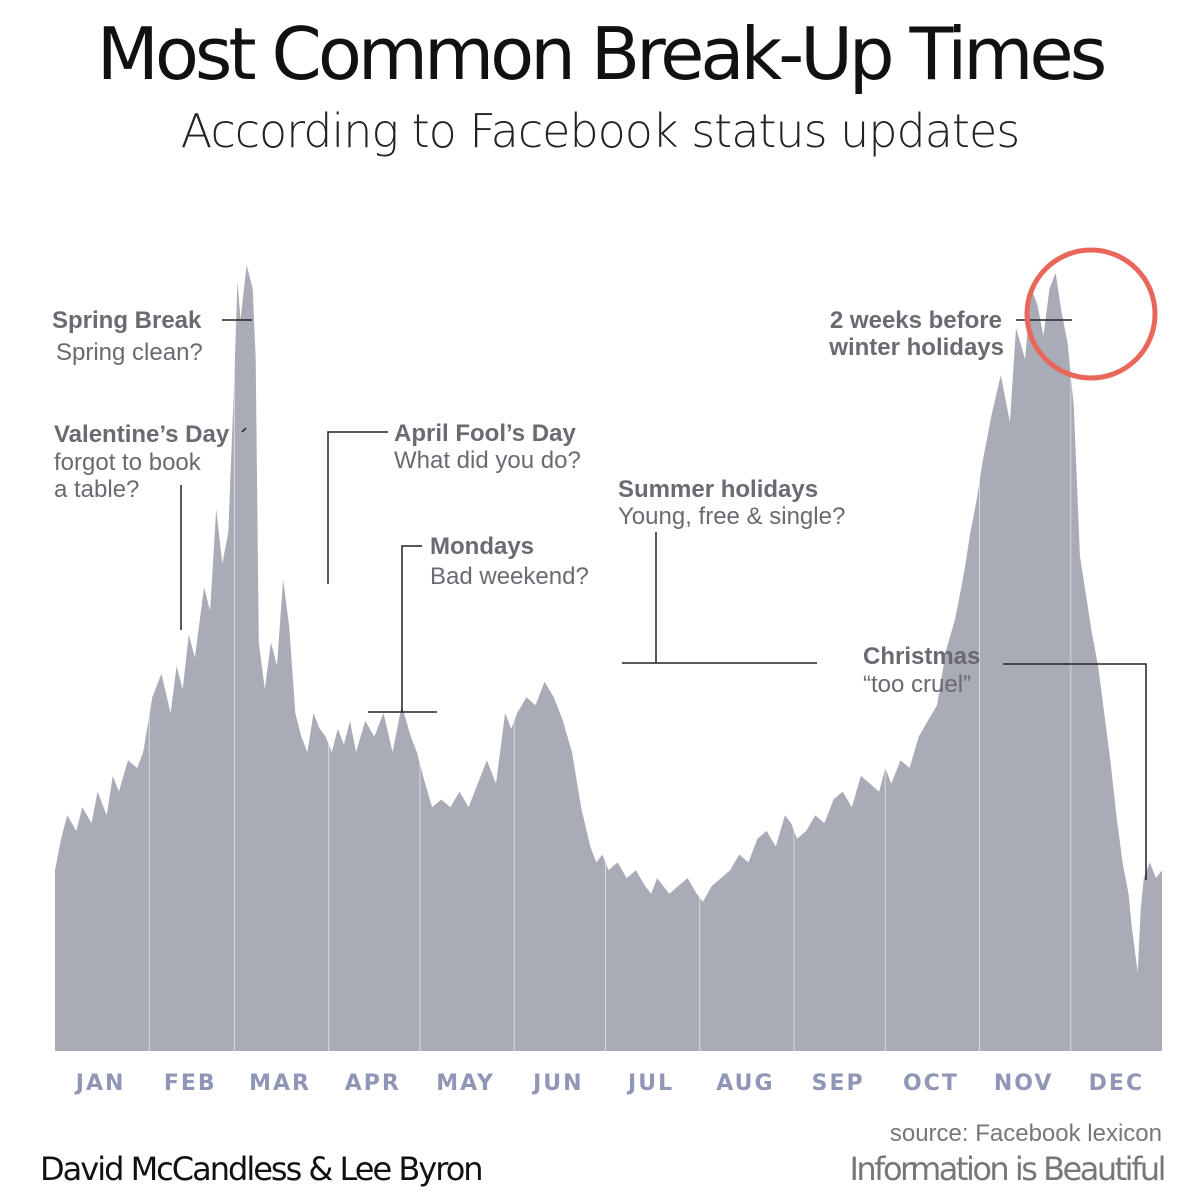 The width and height of the screenshot is (1200, 1199). Describe the element at coordinates (411, 628) in the screenshot. I see `annotation-mondays-leader` at that location.